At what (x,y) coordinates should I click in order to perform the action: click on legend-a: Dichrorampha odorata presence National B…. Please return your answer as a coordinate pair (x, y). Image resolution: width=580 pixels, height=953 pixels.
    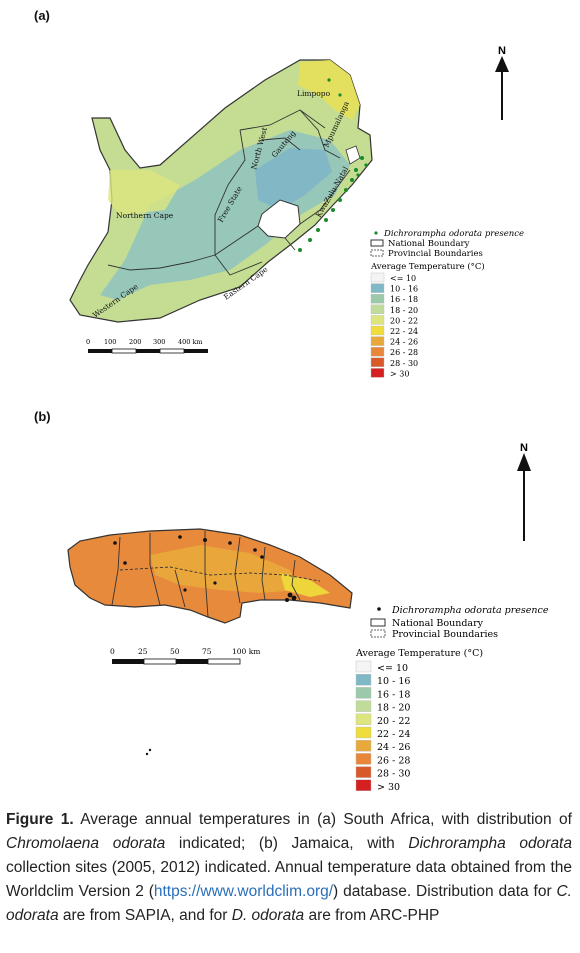
    Looking at the image, I should click on (447, 303).